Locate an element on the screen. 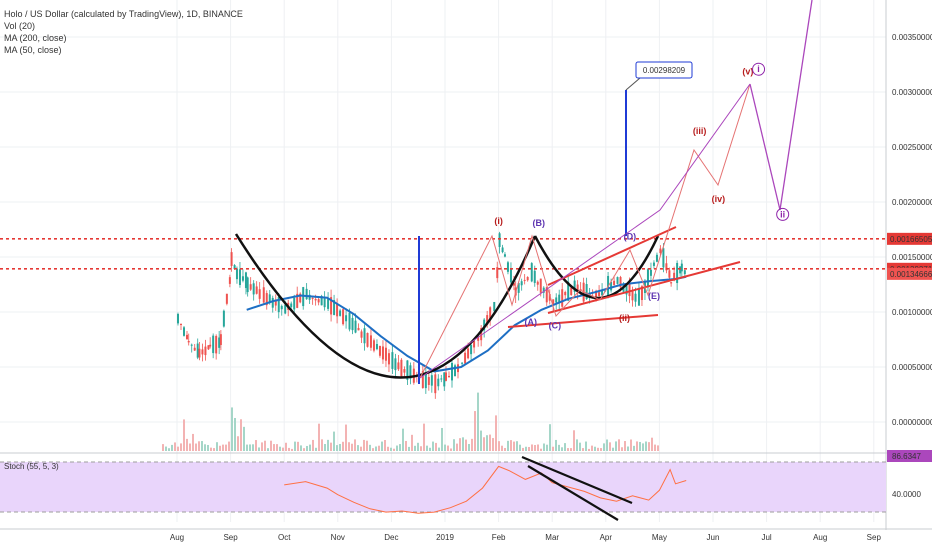 This screenshot has width=932, height=550. y-tick-label: 0.00350000 is located at coordinates (912, 37).